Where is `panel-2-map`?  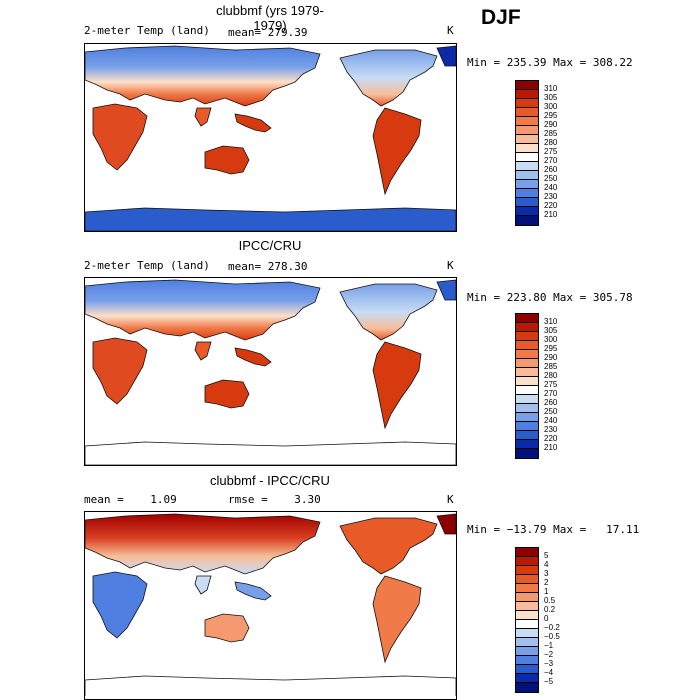
panel-2-map is located at coordinates (270, 371).